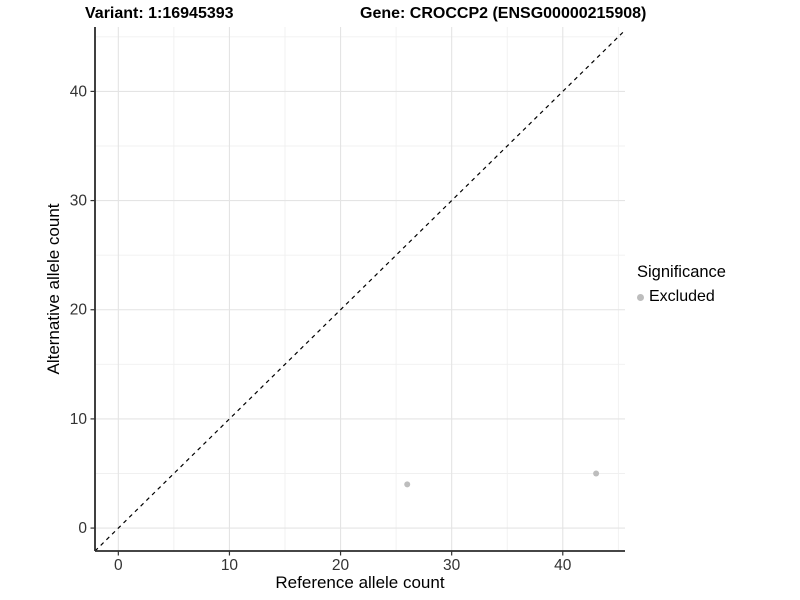 The width and height of the screenshot is (800, 600). What do you see at coordinates (79, 201) in the screenshot?
I see `y-tick-label: 30` at bounding box center [79, 201].